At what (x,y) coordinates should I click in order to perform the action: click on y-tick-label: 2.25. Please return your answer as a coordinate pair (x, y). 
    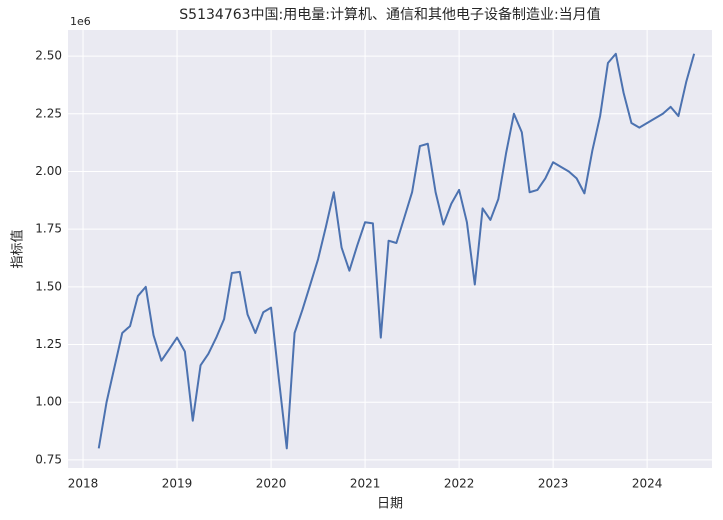
    Looking at the image, I should click on (48, 113).